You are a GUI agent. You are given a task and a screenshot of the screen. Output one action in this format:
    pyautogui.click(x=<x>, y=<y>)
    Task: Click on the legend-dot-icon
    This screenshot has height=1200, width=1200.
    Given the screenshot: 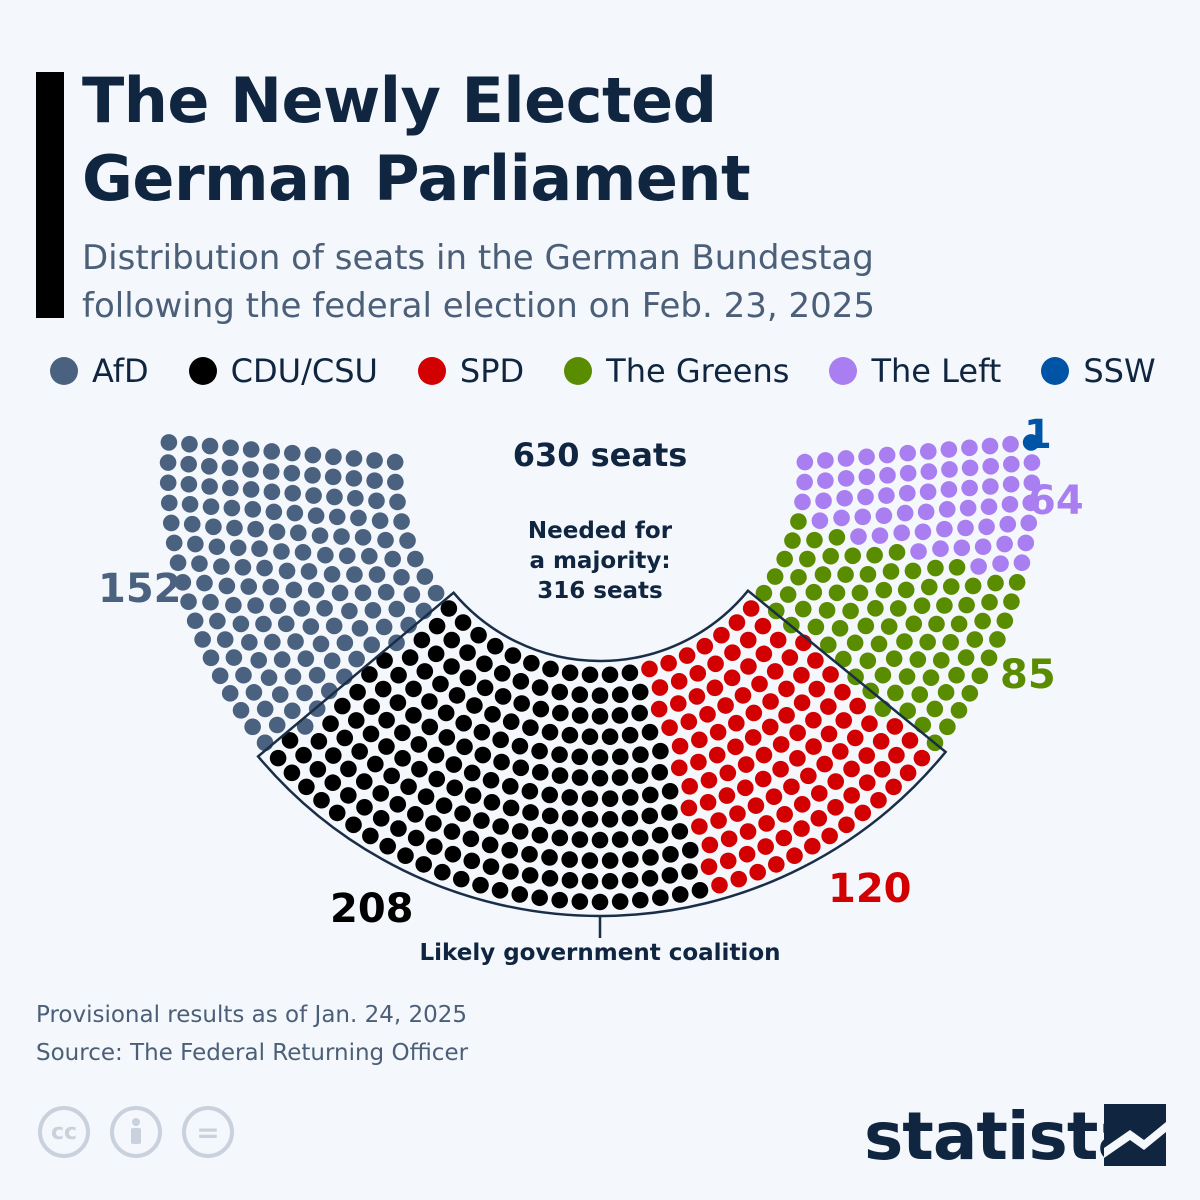 What is the action you would take?
    pyautogui.click(x=1055, y=371)
    